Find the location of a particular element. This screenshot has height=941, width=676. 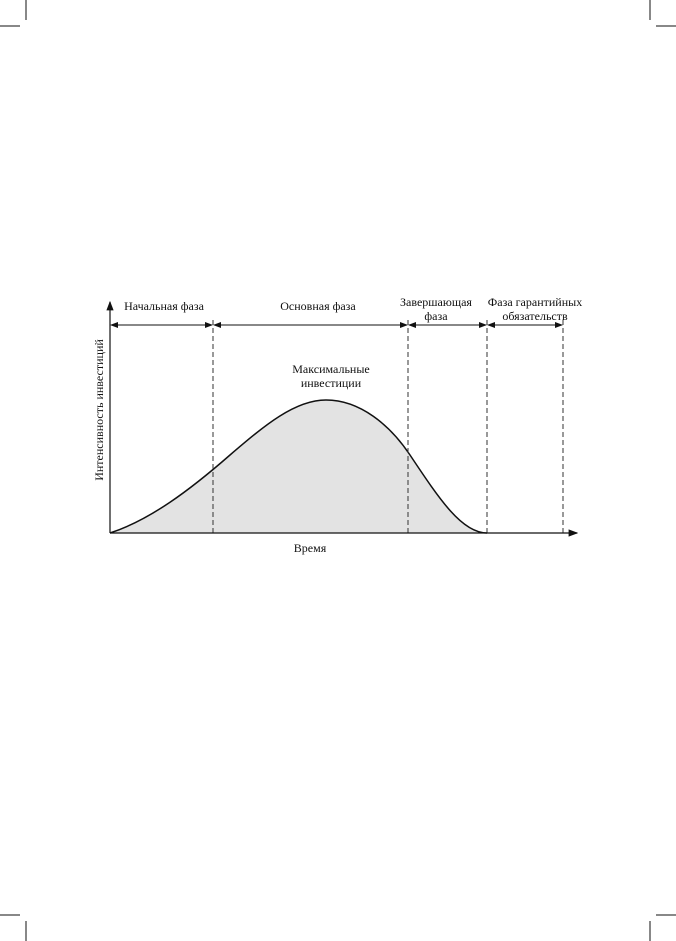

phase-label: фаза is located at coordinates (436, 316).